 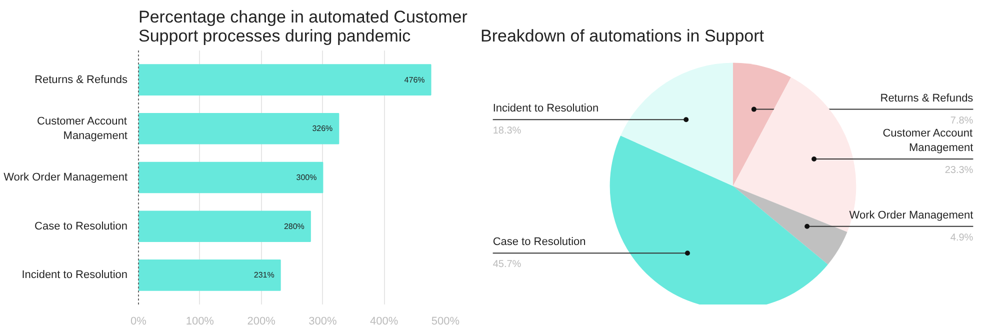 I want to click on data-label: 18.3%, so click(x=507, y=131).